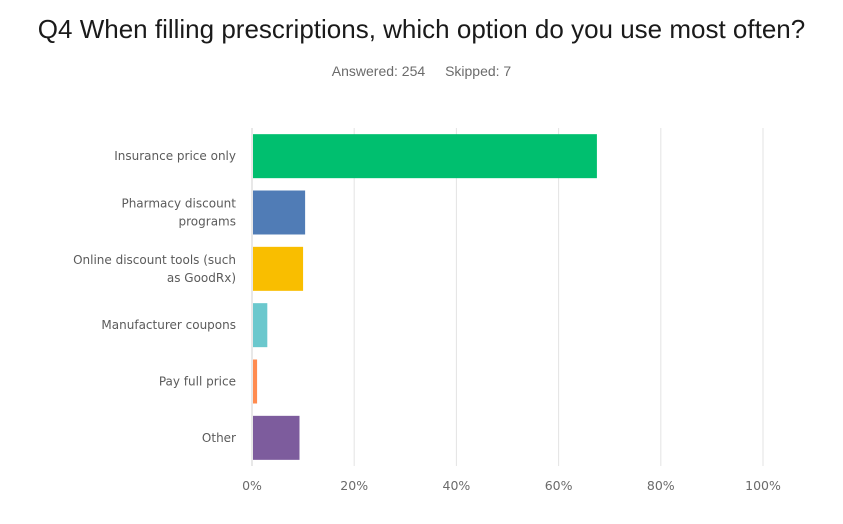  Describe the element at coordinates (197, 382) in the screenshot. I see `category-label-5: Pay full price` at that location.